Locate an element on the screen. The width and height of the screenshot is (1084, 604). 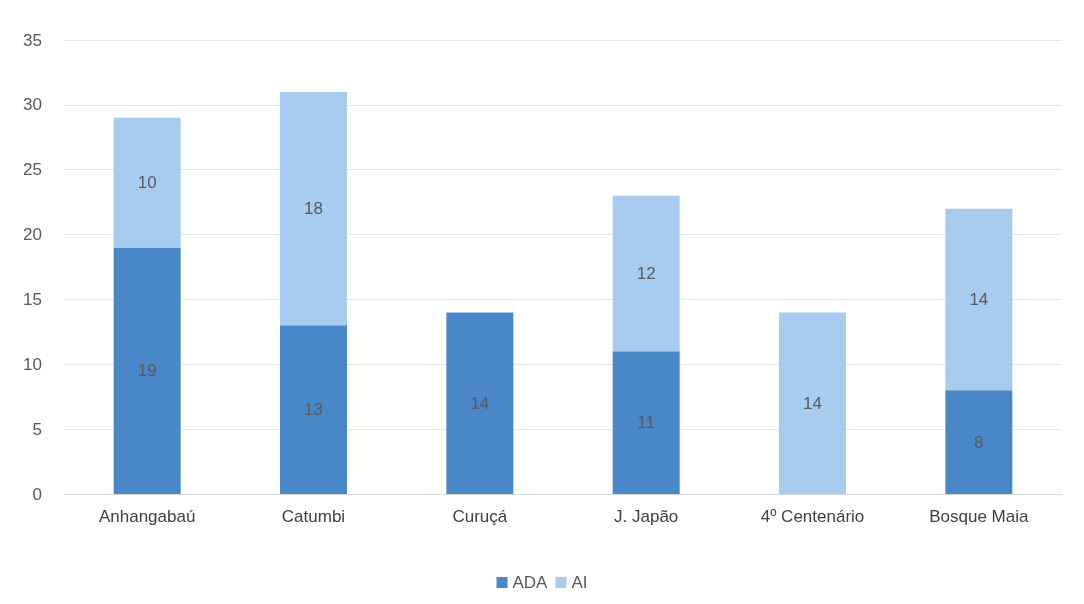
y-tick-label: 30 is located at coordinates (32, 105).